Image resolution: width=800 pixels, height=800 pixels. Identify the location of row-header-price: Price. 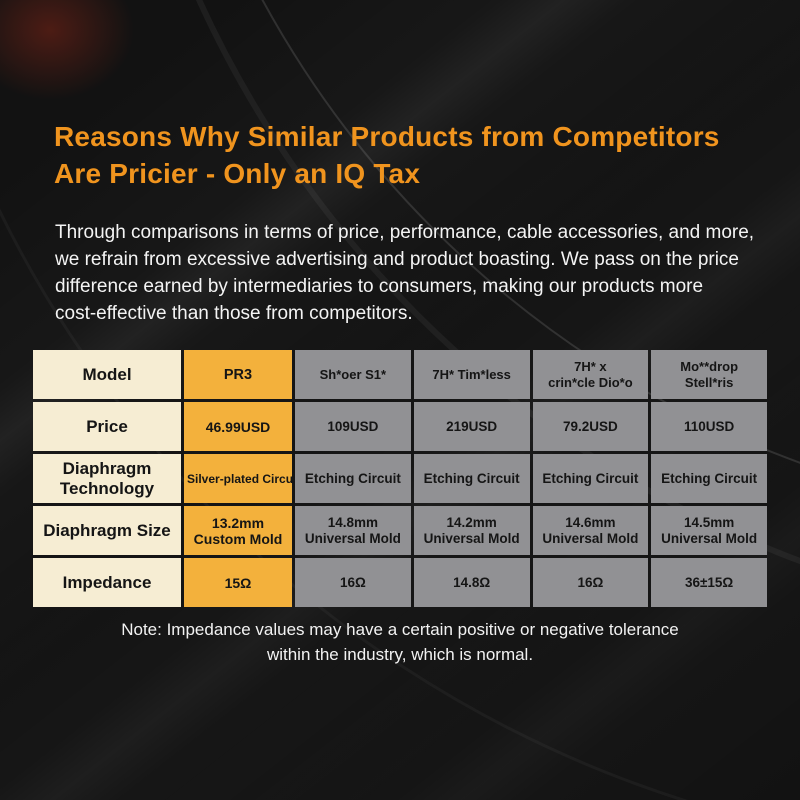
(107, 426).